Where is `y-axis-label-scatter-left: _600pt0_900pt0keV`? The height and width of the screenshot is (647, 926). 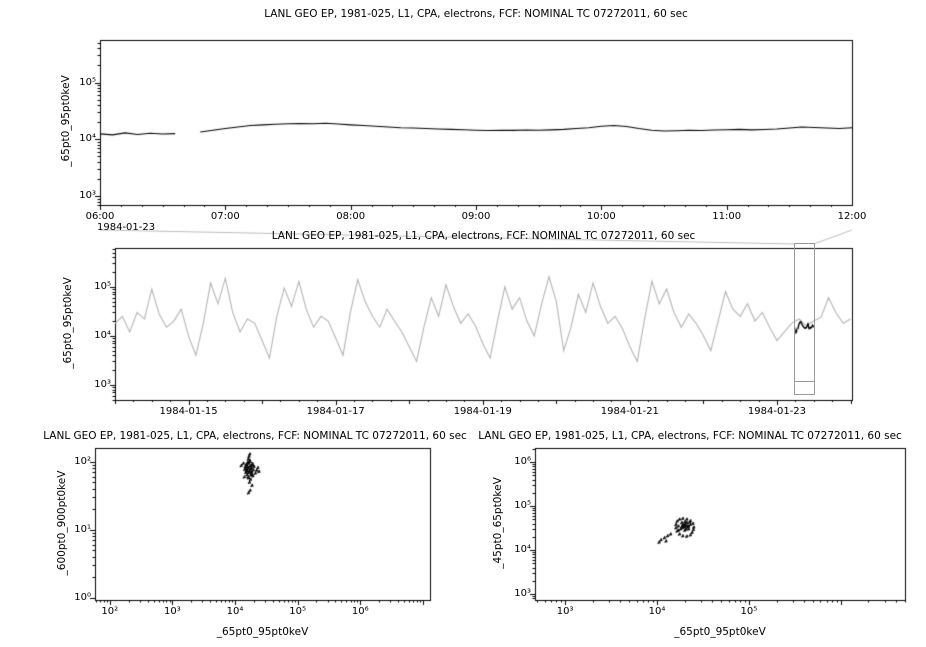
y-axis-label-scatter-left: _600pt0_900pt0keV is located at coordinates (62, 523).